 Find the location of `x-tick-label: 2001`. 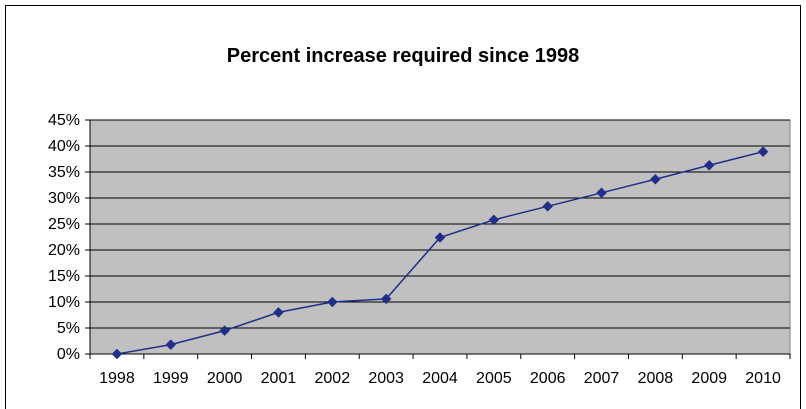

x-tick-label: 2001 is located at coordinates (279, 378).